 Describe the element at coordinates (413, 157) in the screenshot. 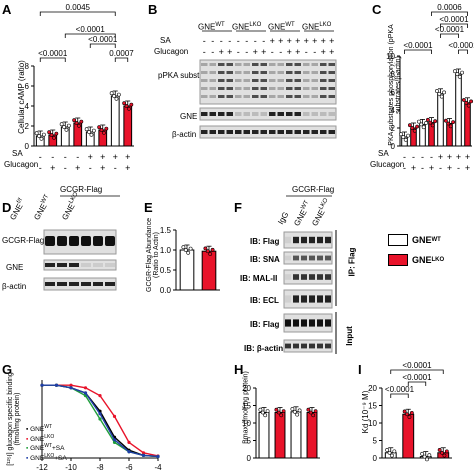

I see `panel-c-sa-sign-1: -` at that location.